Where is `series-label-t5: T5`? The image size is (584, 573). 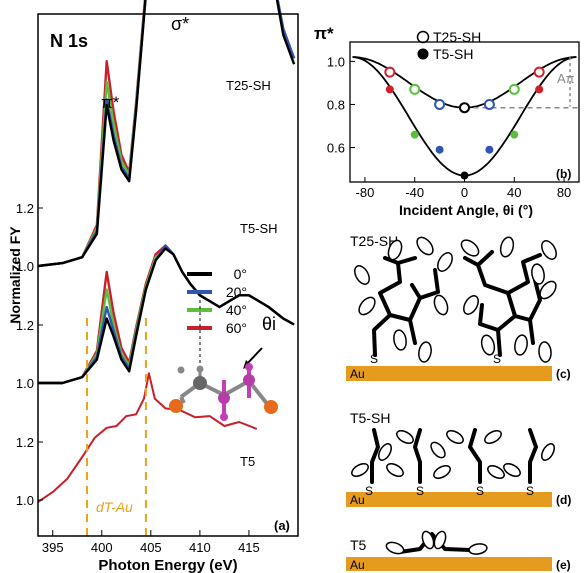
series-label-t5: T5 is located at coordinates (247, 461).